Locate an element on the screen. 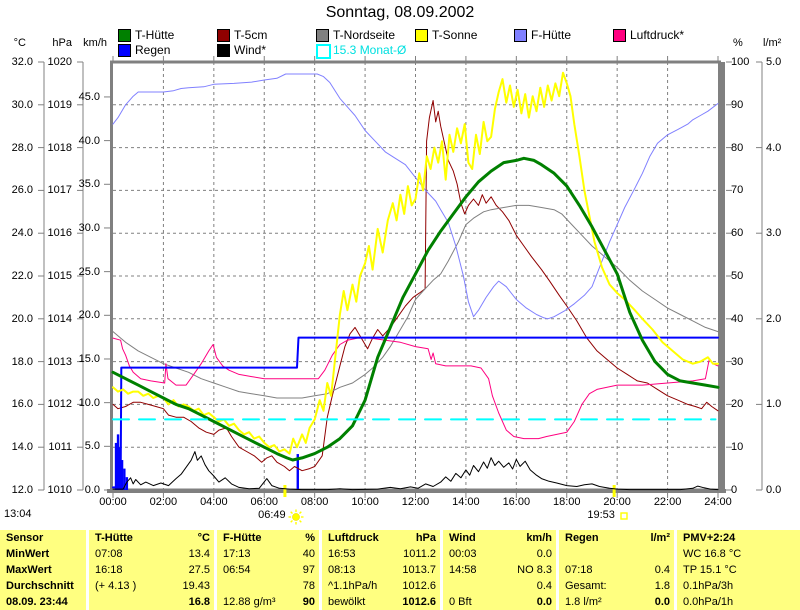  legend-label-15-3-monat: 15.3 Monat-Ø is located at coordinates (370, 50).